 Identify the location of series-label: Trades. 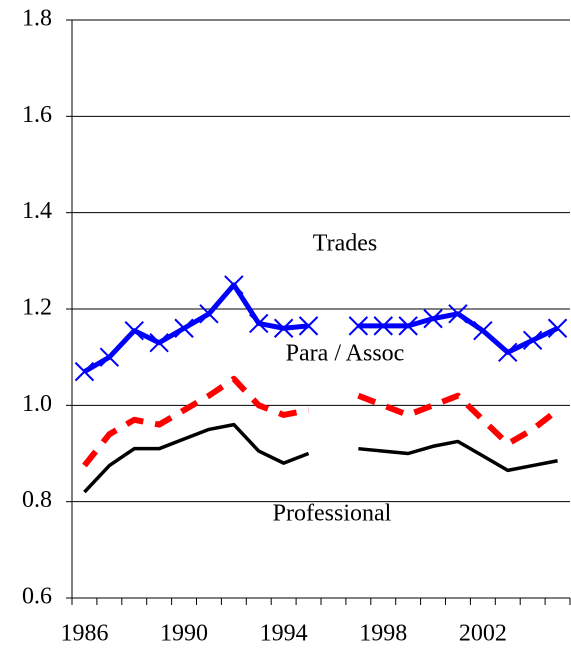
(345, 244).